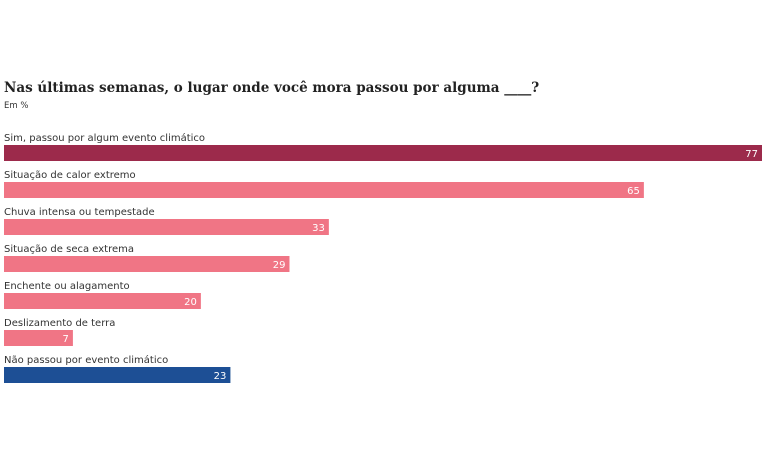 This screenshot has width=770, height=470. What do you see at coordinates (190, 302) in the screenshot?
I see `value-label: 20` at bounding box center [190, 302].